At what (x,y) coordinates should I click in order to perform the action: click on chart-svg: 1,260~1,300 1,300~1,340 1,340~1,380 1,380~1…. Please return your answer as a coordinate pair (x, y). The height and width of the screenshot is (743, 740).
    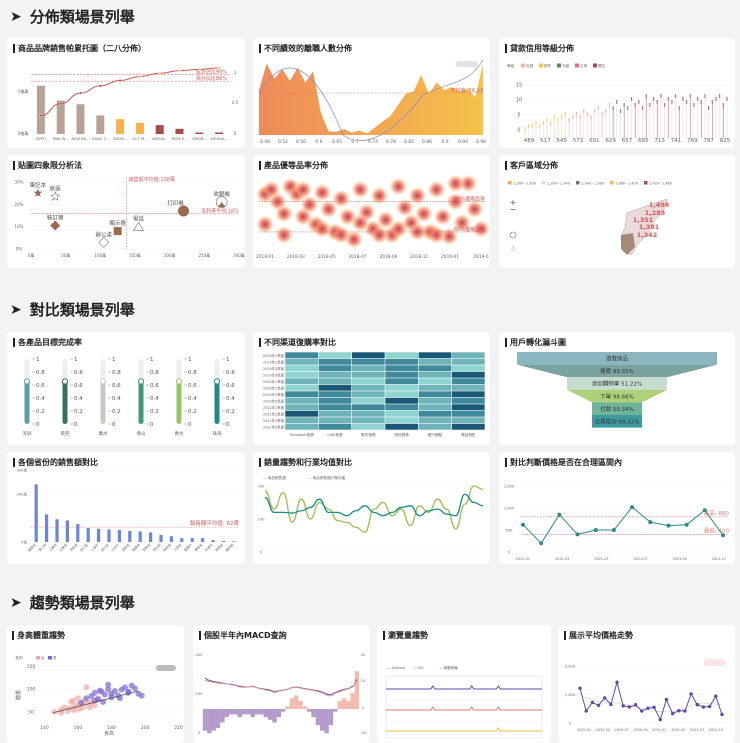
    Looking at the image, I should click on (590, 218).